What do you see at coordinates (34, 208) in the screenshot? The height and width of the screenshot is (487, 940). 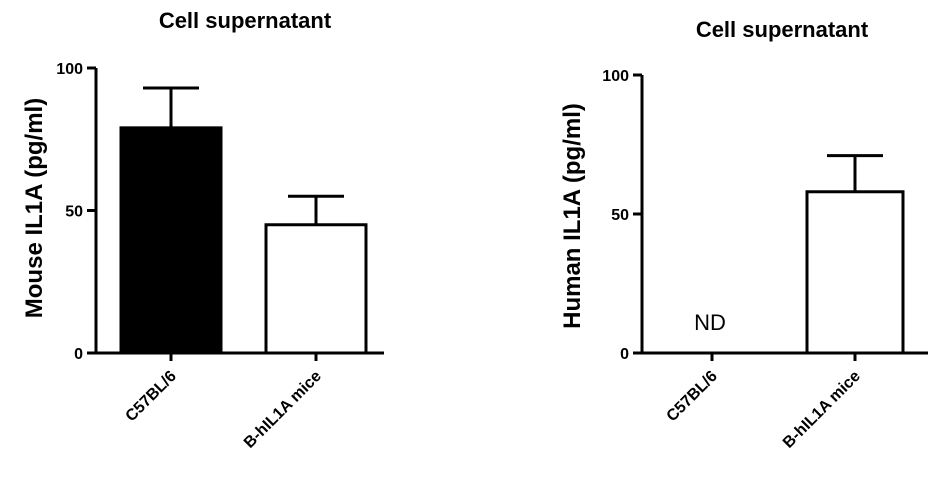 I see `y-axis-label: Mouse IL1A (pg/ml)` at bounding box center [34, 208].